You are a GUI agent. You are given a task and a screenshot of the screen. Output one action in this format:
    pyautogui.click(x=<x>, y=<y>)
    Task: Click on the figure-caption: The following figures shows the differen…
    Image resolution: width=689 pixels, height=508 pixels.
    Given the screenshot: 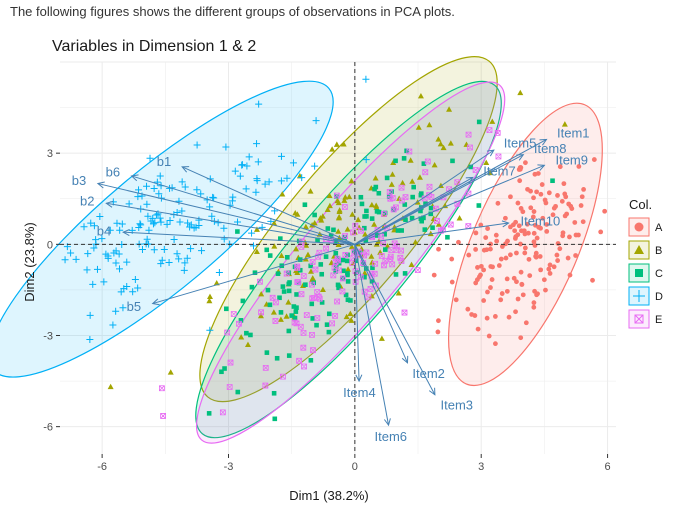 What is the action you would take?
    pyautogui.click(x=232, y=11)
    